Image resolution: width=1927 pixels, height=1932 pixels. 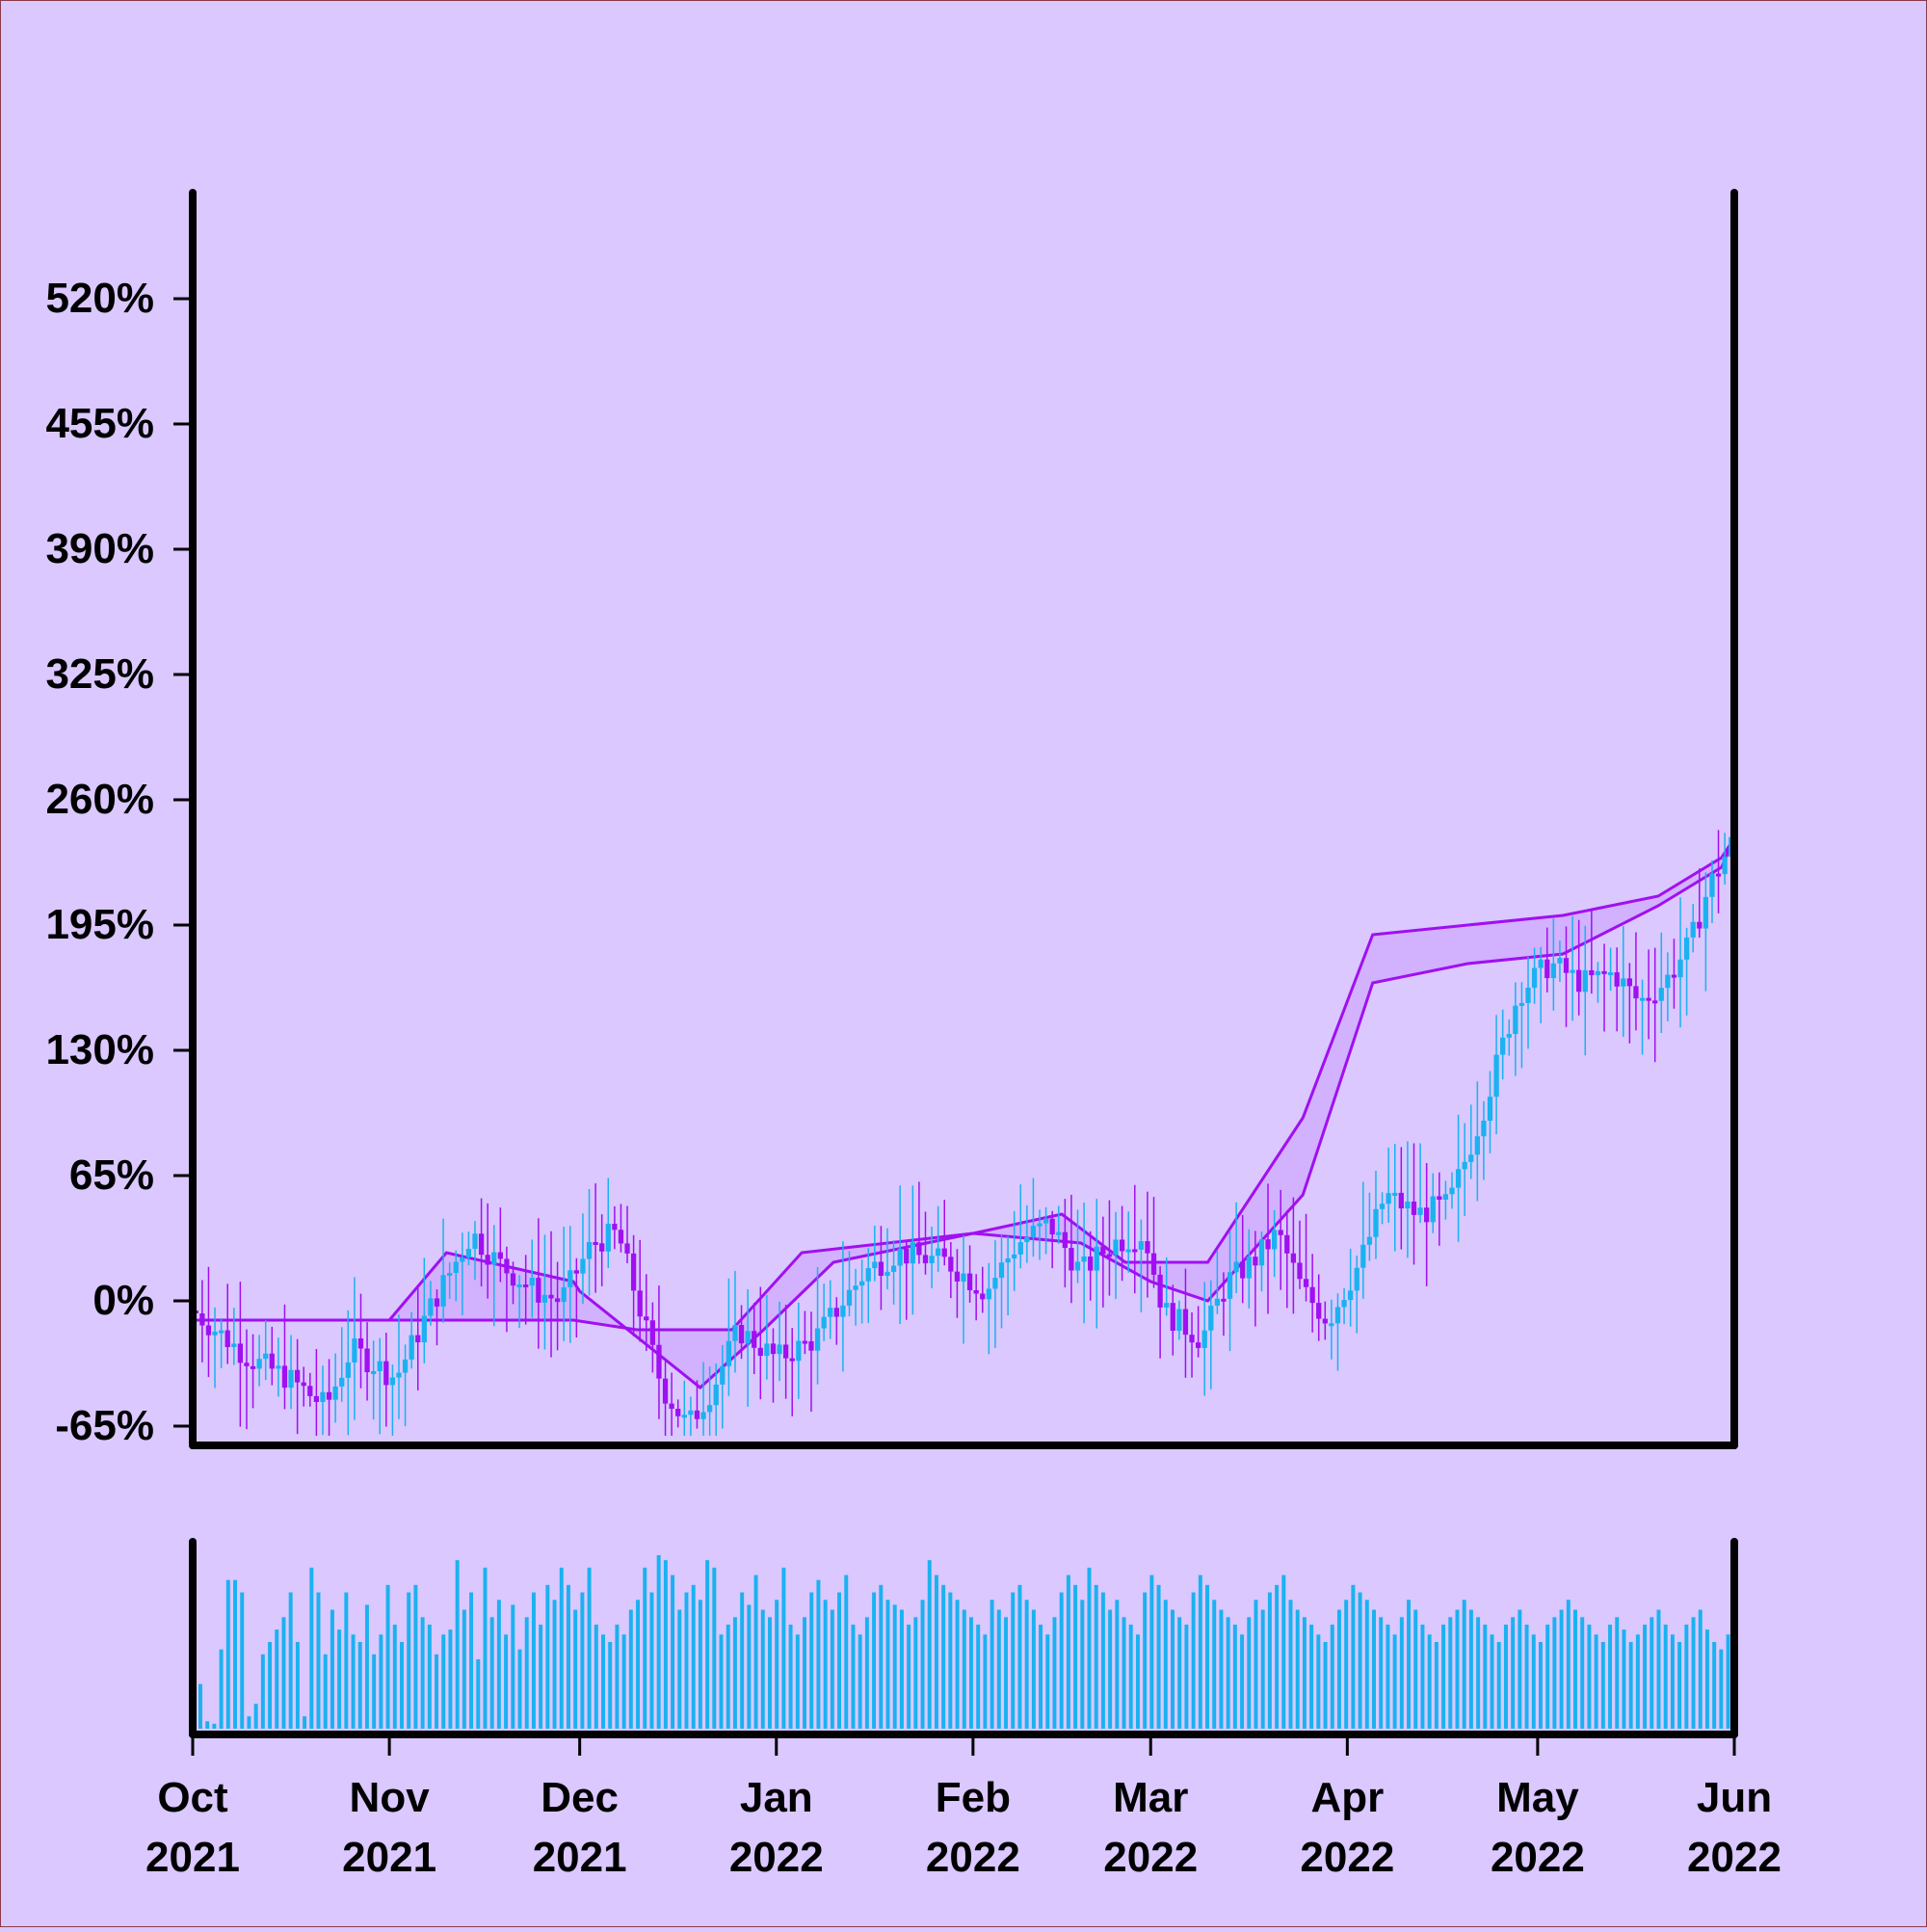 I want to click on y-tick-label: 520%, so click(x=99, y=298).